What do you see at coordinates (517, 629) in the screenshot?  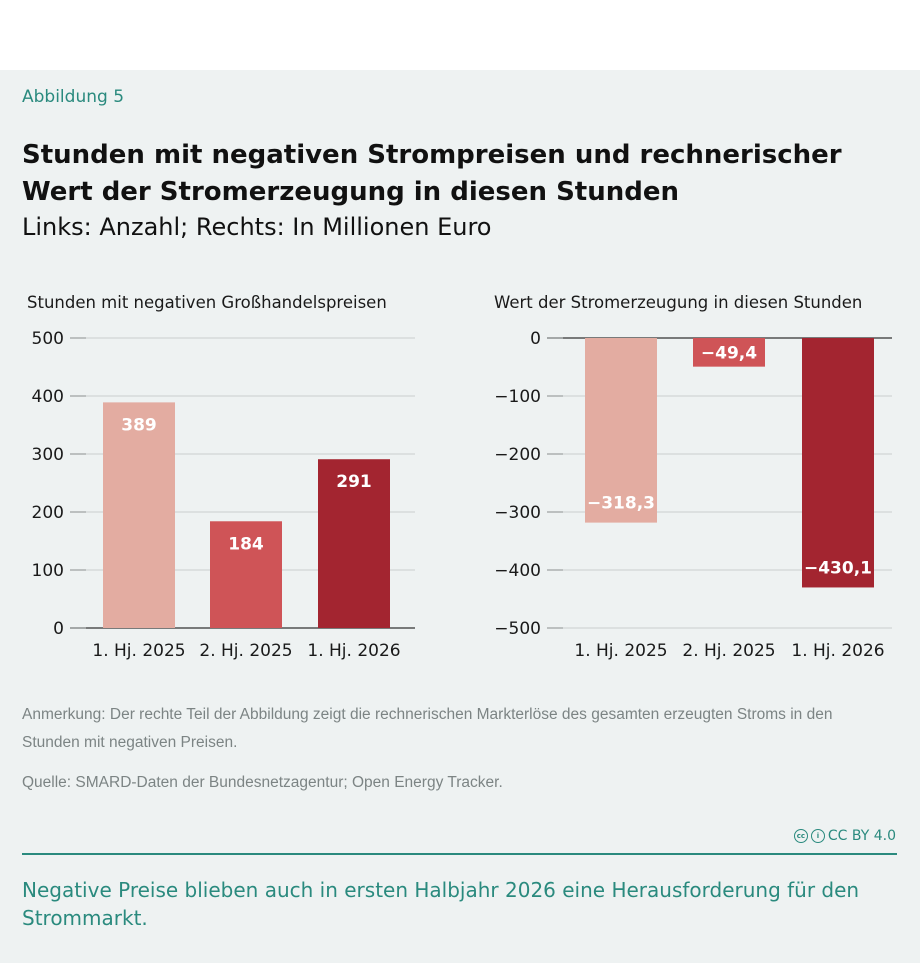 I see `y-tick-label: −500` at bounding box center [517, 629].